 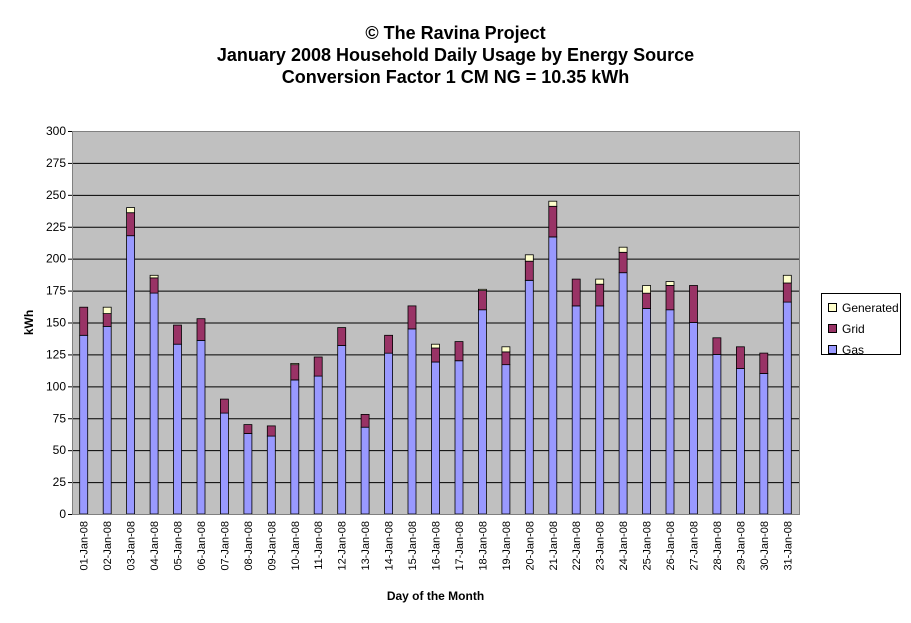 I want to click on x-tick-label: 17-Jan-08, so click(x=460, y=546).